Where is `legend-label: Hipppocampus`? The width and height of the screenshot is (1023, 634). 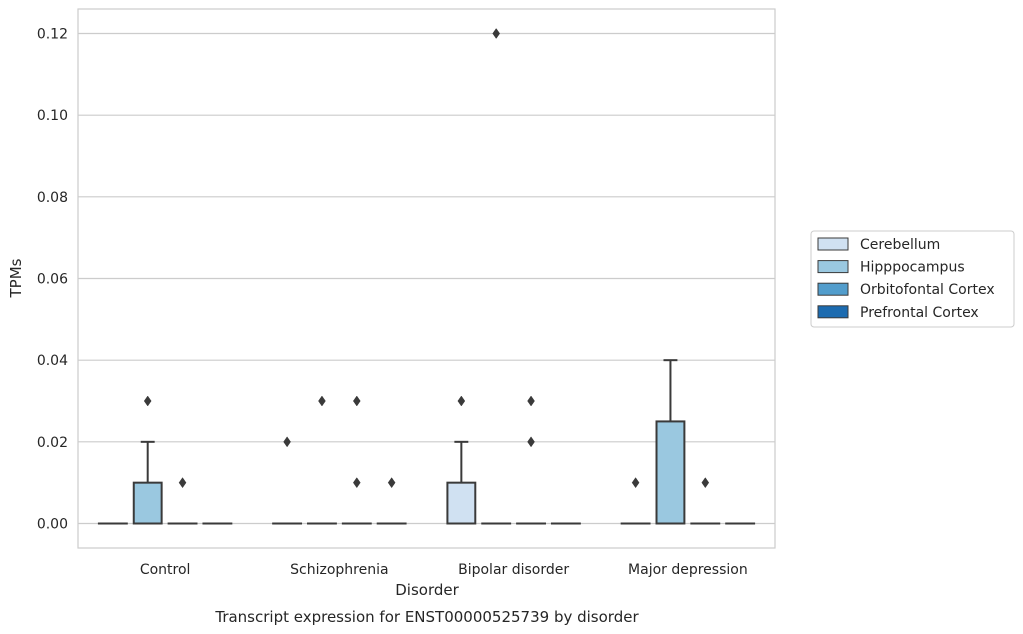 legend-label: Hipppocampus is located at coordinates (912, 268).